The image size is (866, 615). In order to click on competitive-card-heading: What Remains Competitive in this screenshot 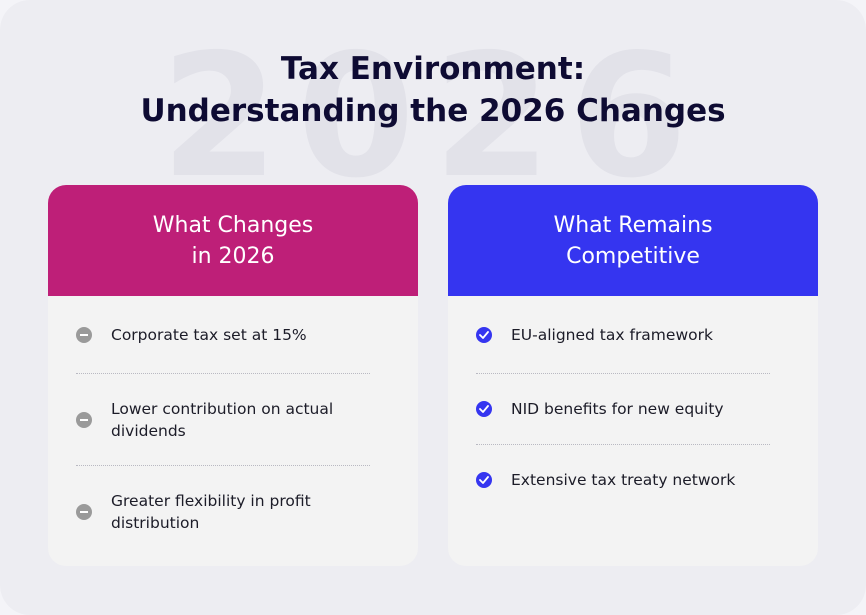, I will do `click(633, 240)`.